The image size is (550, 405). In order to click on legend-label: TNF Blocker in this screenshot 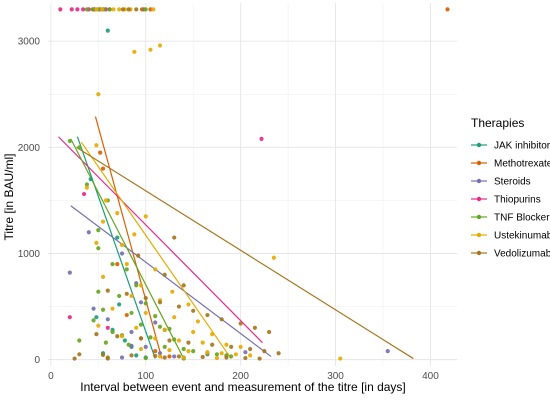, I will do `click(522, 218)`.